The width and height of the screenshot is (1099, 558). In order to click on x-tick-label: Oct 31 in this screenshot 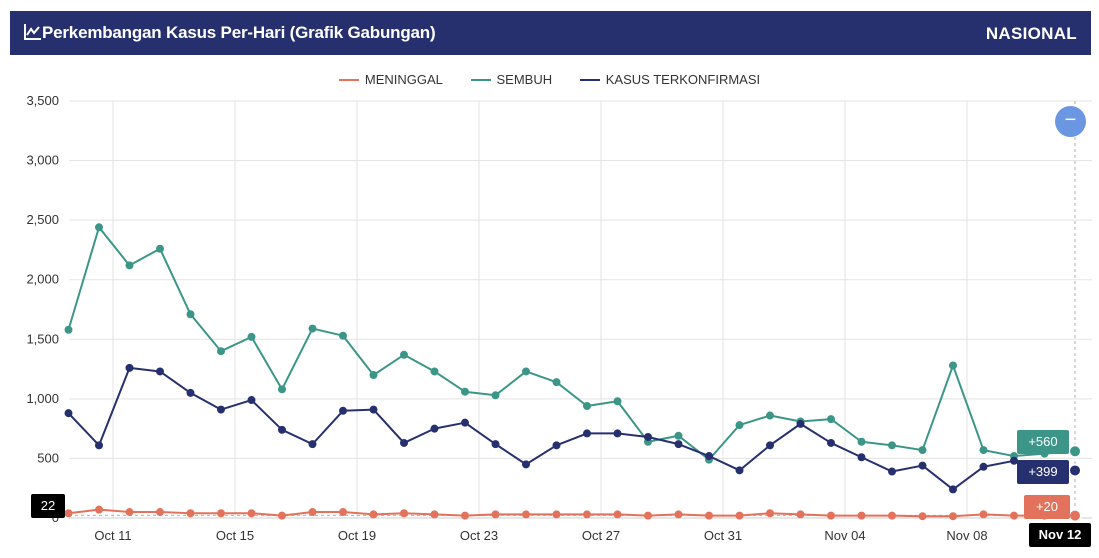, I will do `click(723, 535)`.